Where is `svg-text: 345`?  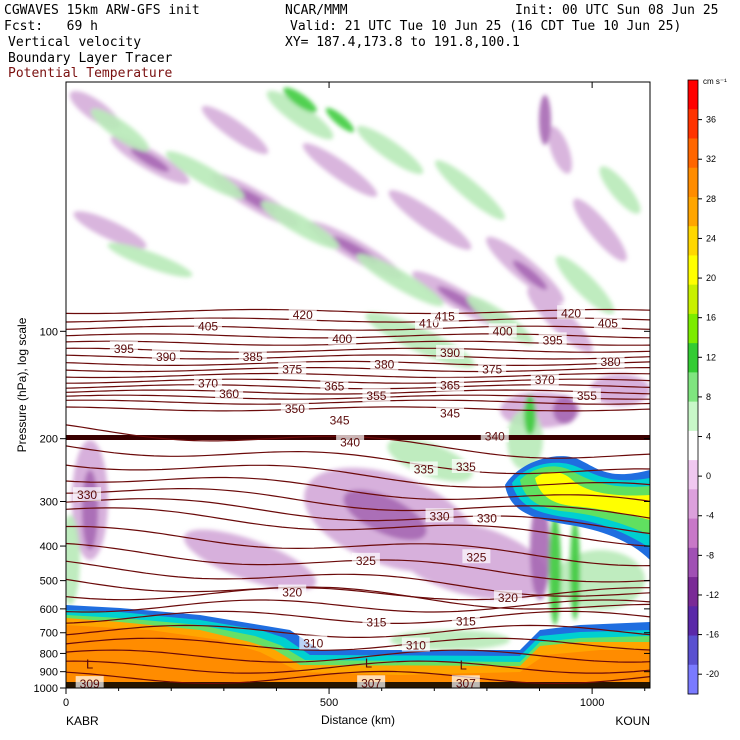 svg-text: 345 is located at coordinates (340, 421).